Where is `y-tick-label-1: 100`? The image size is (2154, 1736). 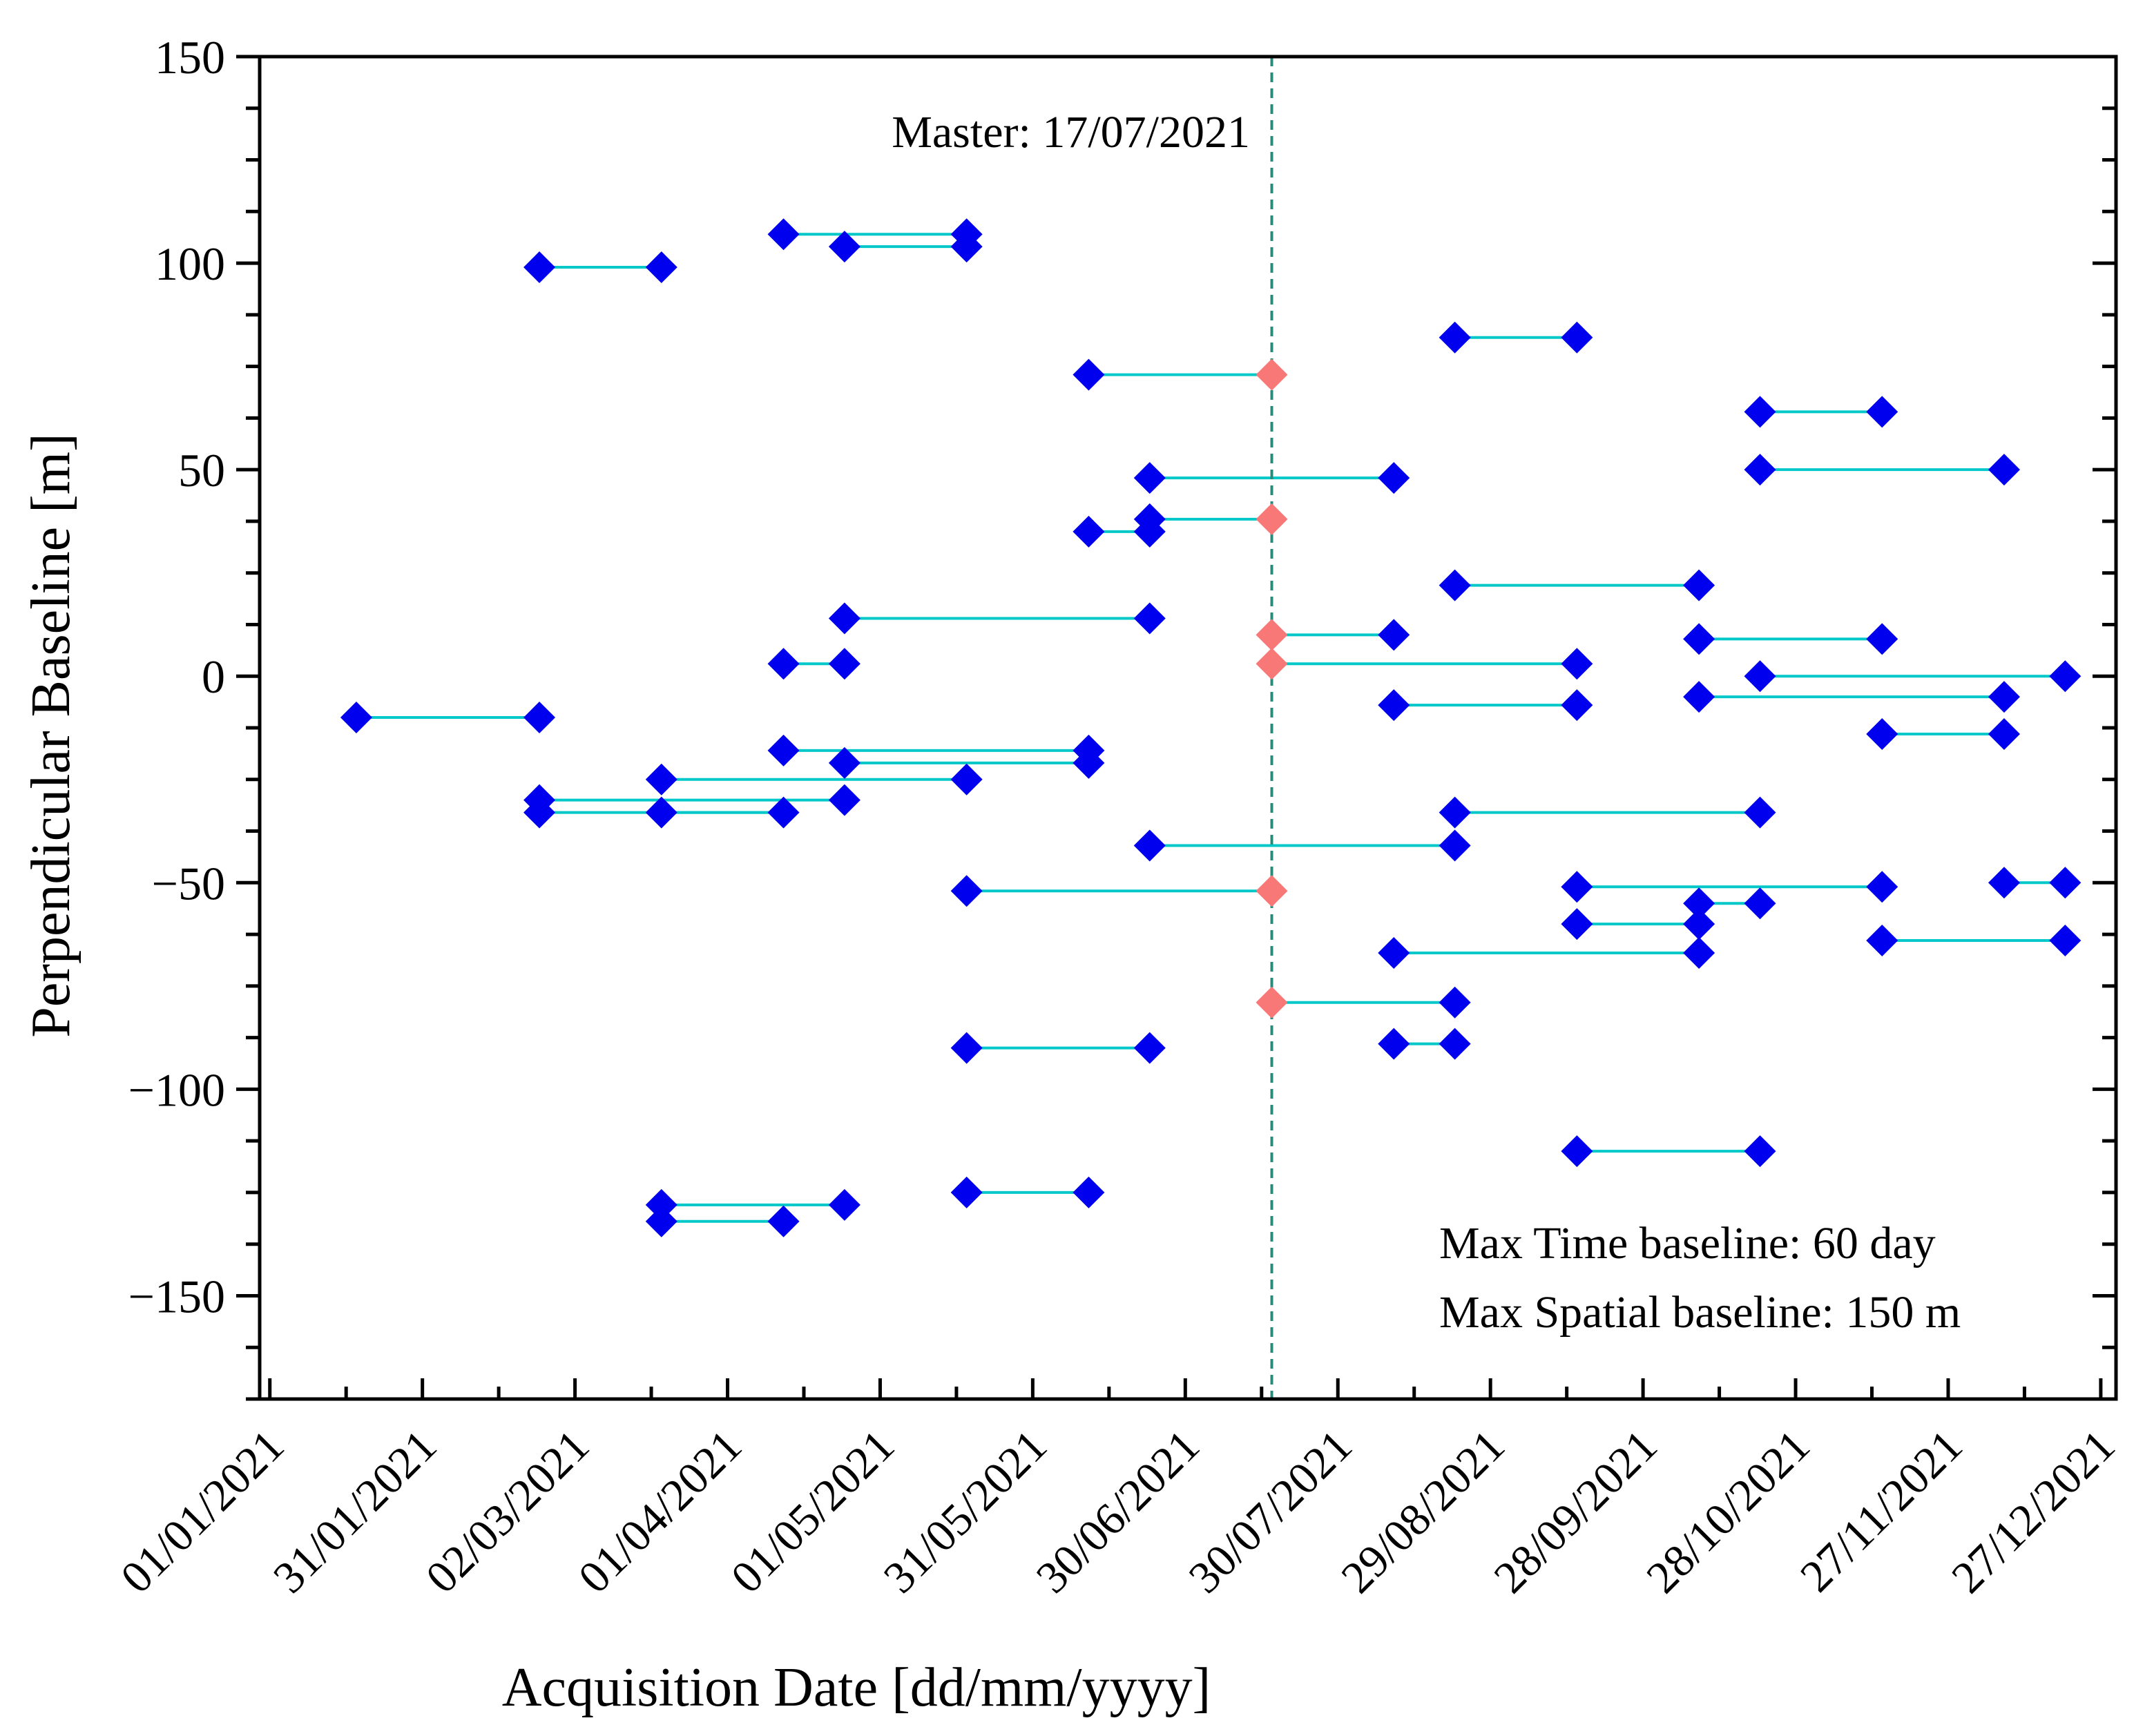
y-tick-label-1: 100 is located at coordinates (190, 264).